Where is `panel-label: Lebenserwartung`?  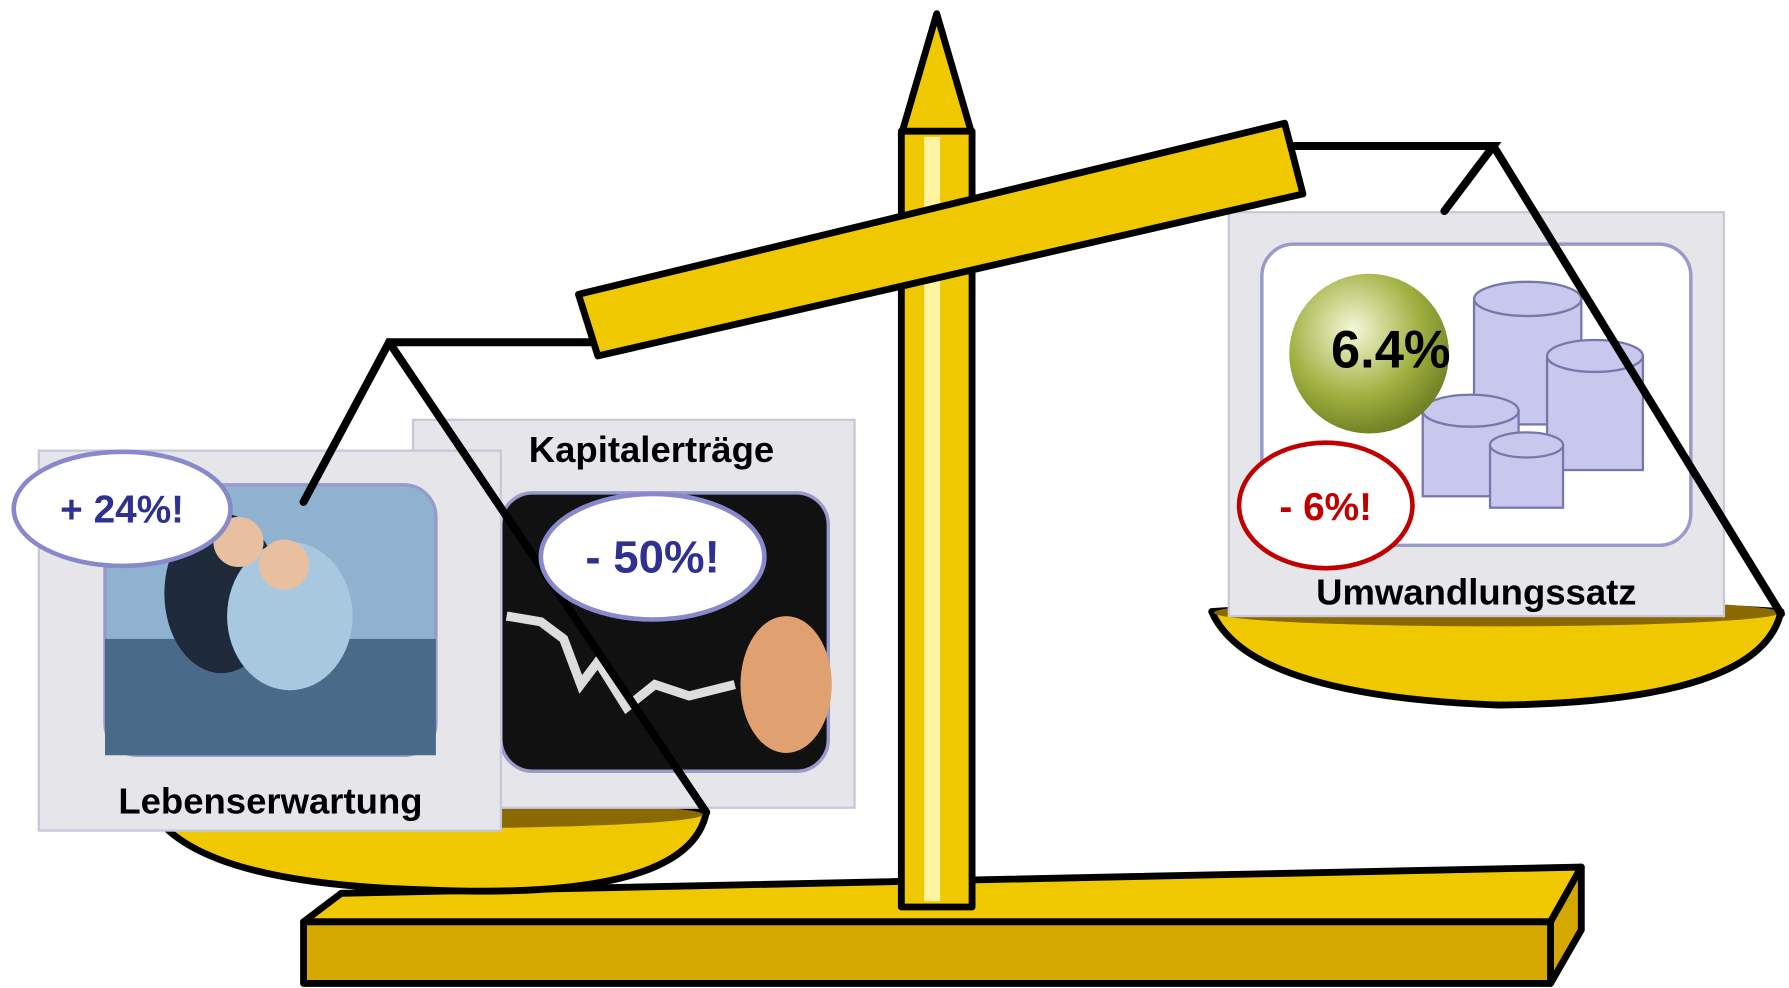
panel-label: Lebenserwartung is located at coordinates (270, 800).